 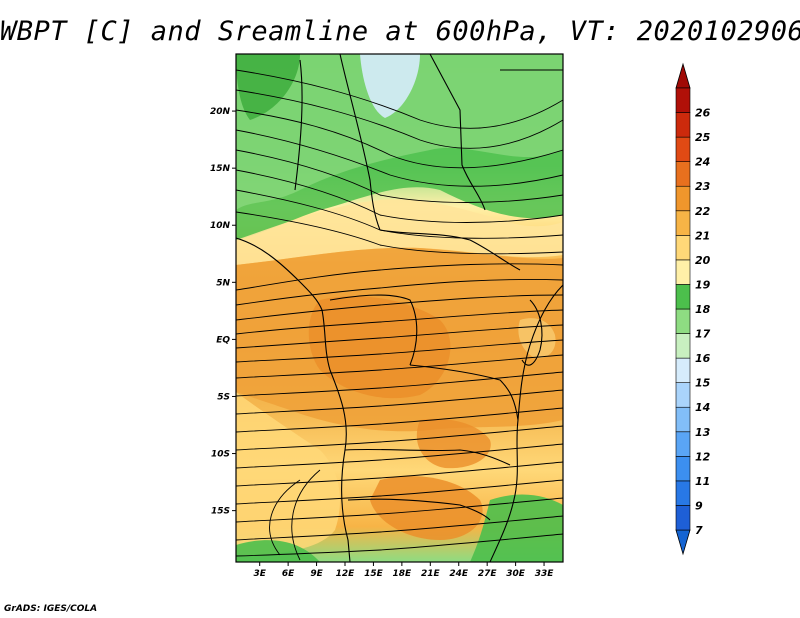 What do you see at coordinates (703, 432) in the screenshot?
I see `colorbar-label: 13` at bounding box center [703, 432].